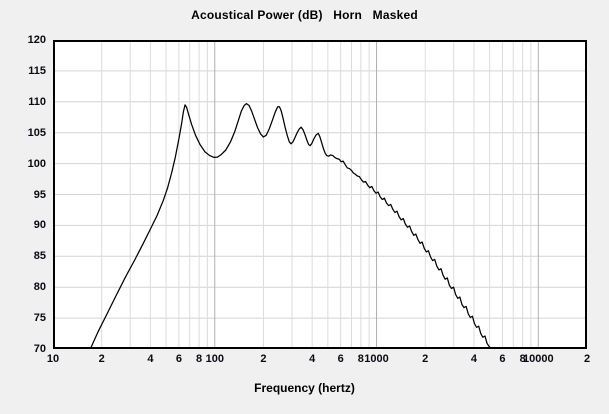  Describe the element at coordinates (37, 70) in the screenshot. I see `y-tick-label: 115` at that location.